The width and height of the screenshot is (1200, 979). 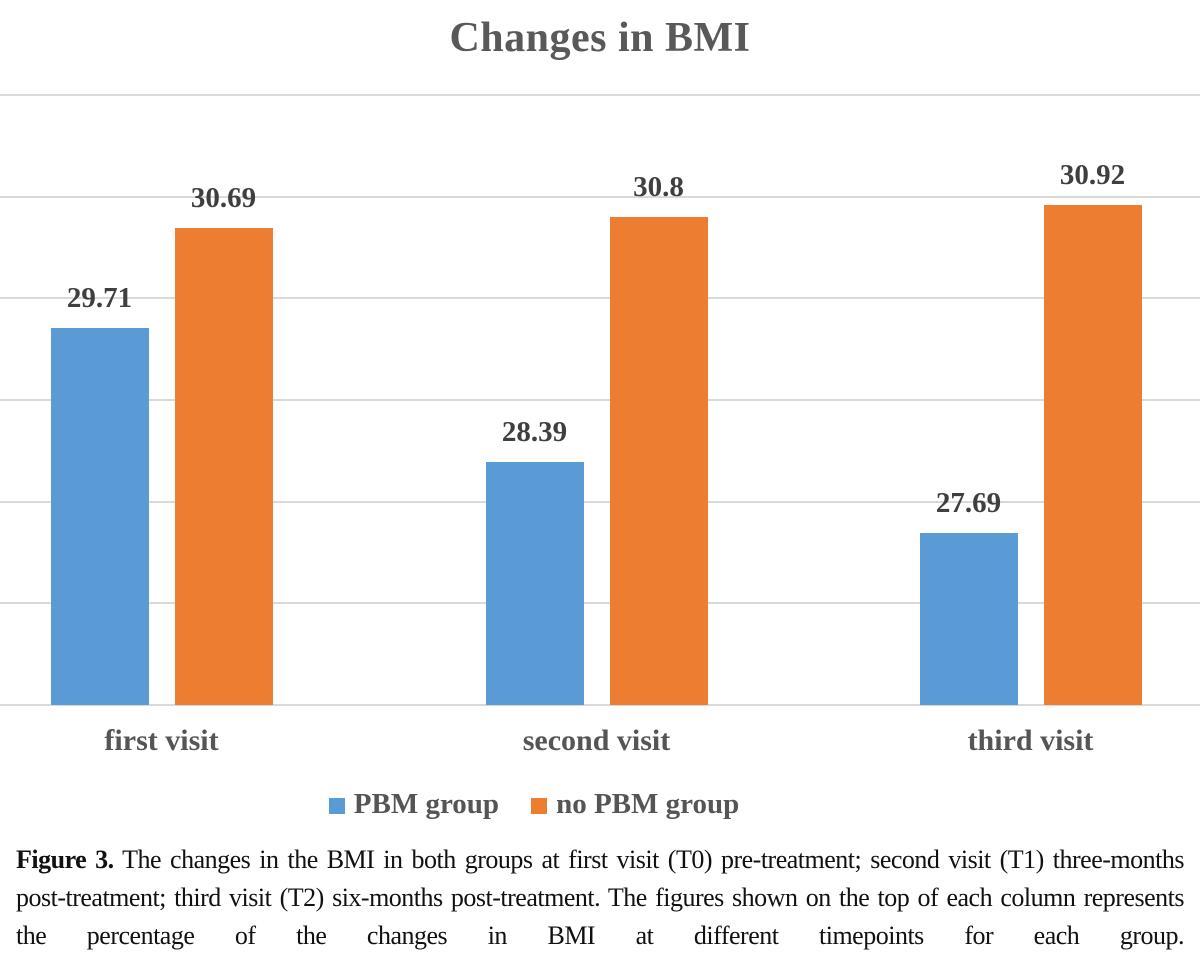 What do you see at coordinates (1092, 454) in the screenshot?
I see `bar-no-pbm-group-third-visit` at bounding box center [1092, 454].